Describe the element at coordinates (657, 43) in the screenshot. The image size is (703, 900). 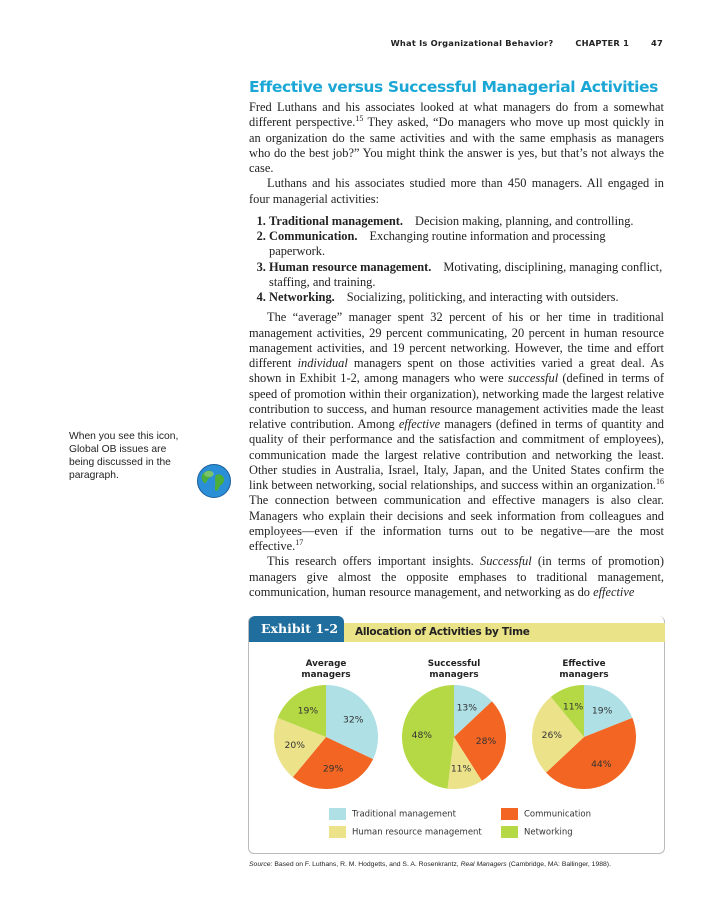
I see `page-number: 47` at that location.